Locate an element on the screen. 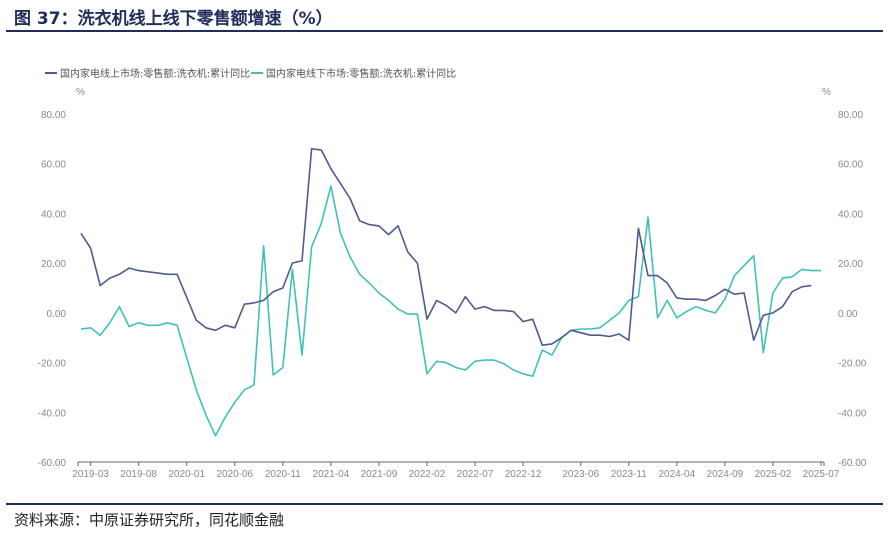 The image size is (889, 534). x-tick-label: 2019-08 is located at coordinates (138, 474).